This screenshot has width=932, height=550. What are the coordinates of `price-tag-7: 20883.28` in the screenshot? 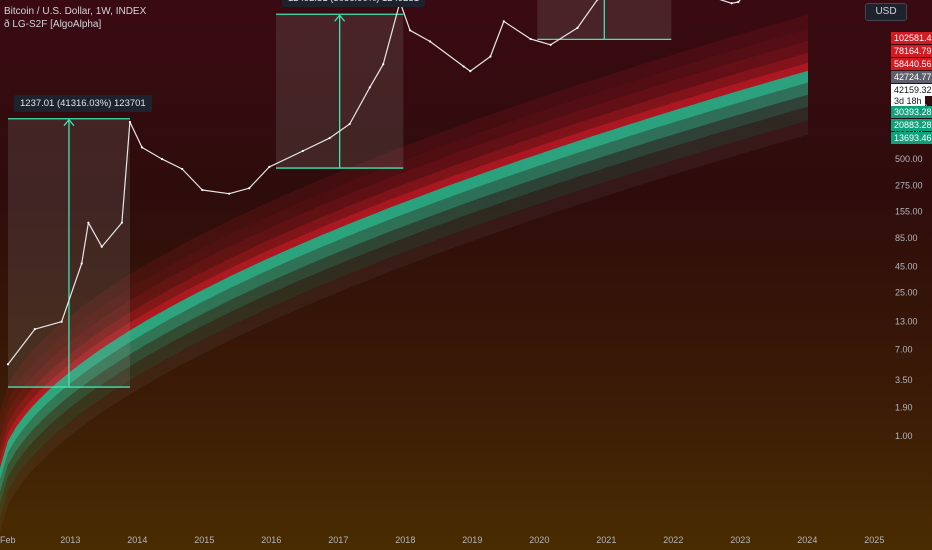 It's located at (911, 125).